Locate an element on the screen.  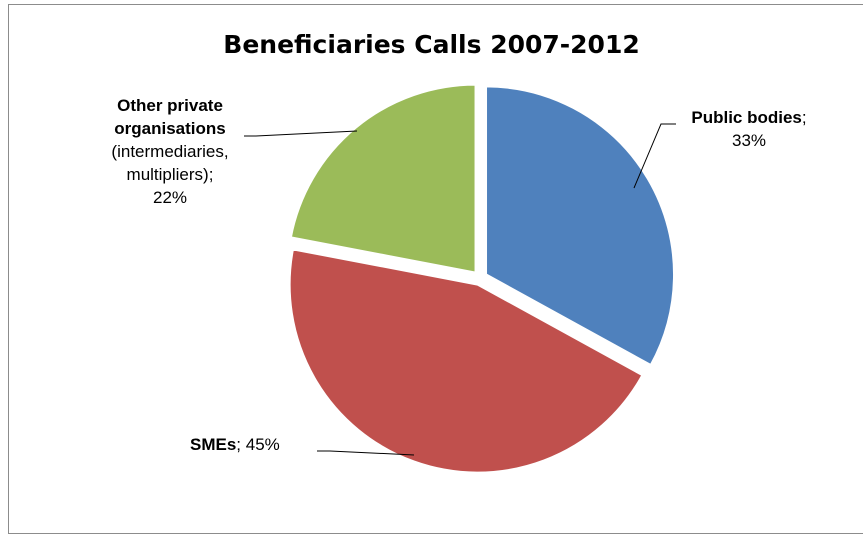
slice-other-private is located at coordinates (383, 178).